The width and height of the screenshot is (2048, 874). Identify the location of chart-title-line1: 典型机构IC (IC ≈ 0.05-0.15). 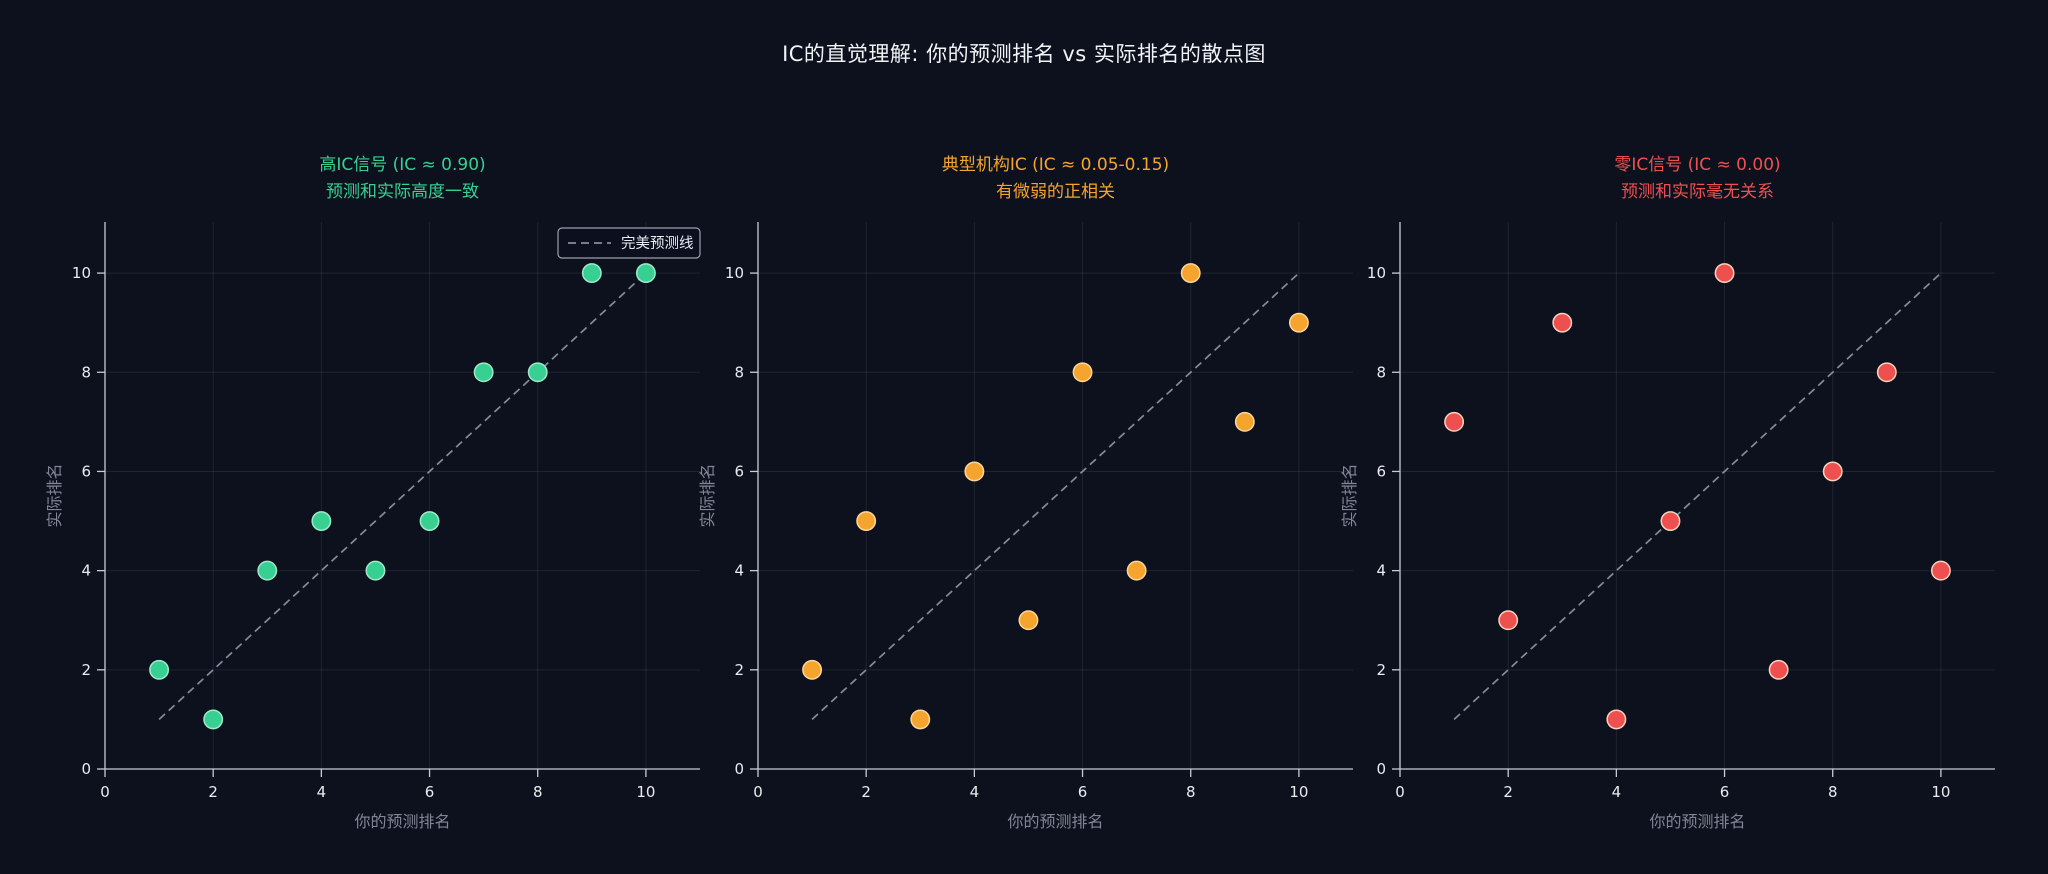
(1055, 165).